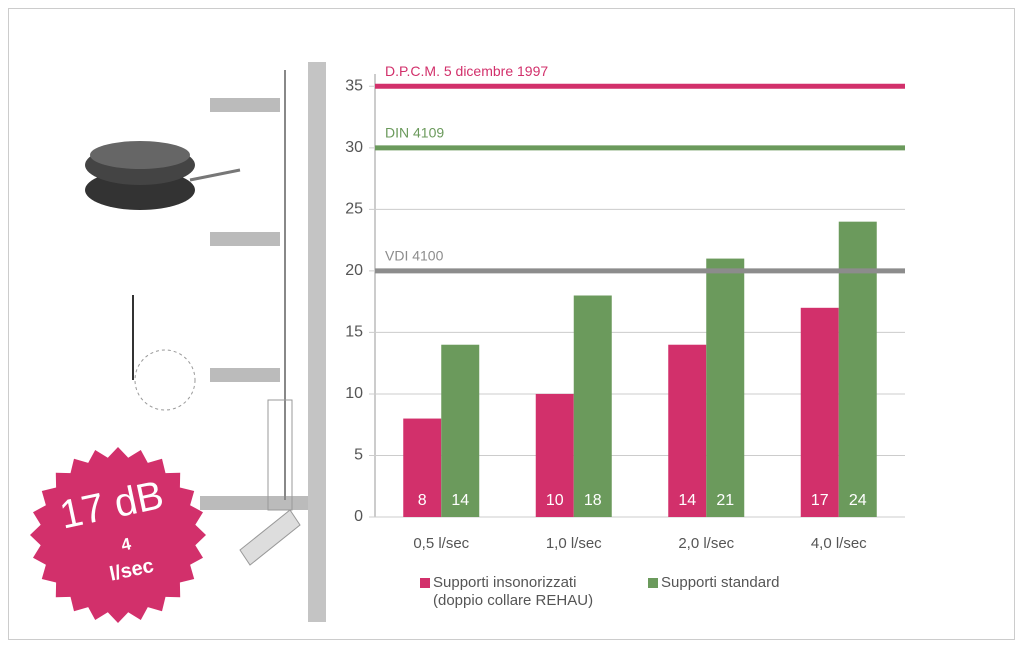 The width and height of the screenshot is (1023, 649). I want to click on y-tick-label: 5, so click(358, 455).